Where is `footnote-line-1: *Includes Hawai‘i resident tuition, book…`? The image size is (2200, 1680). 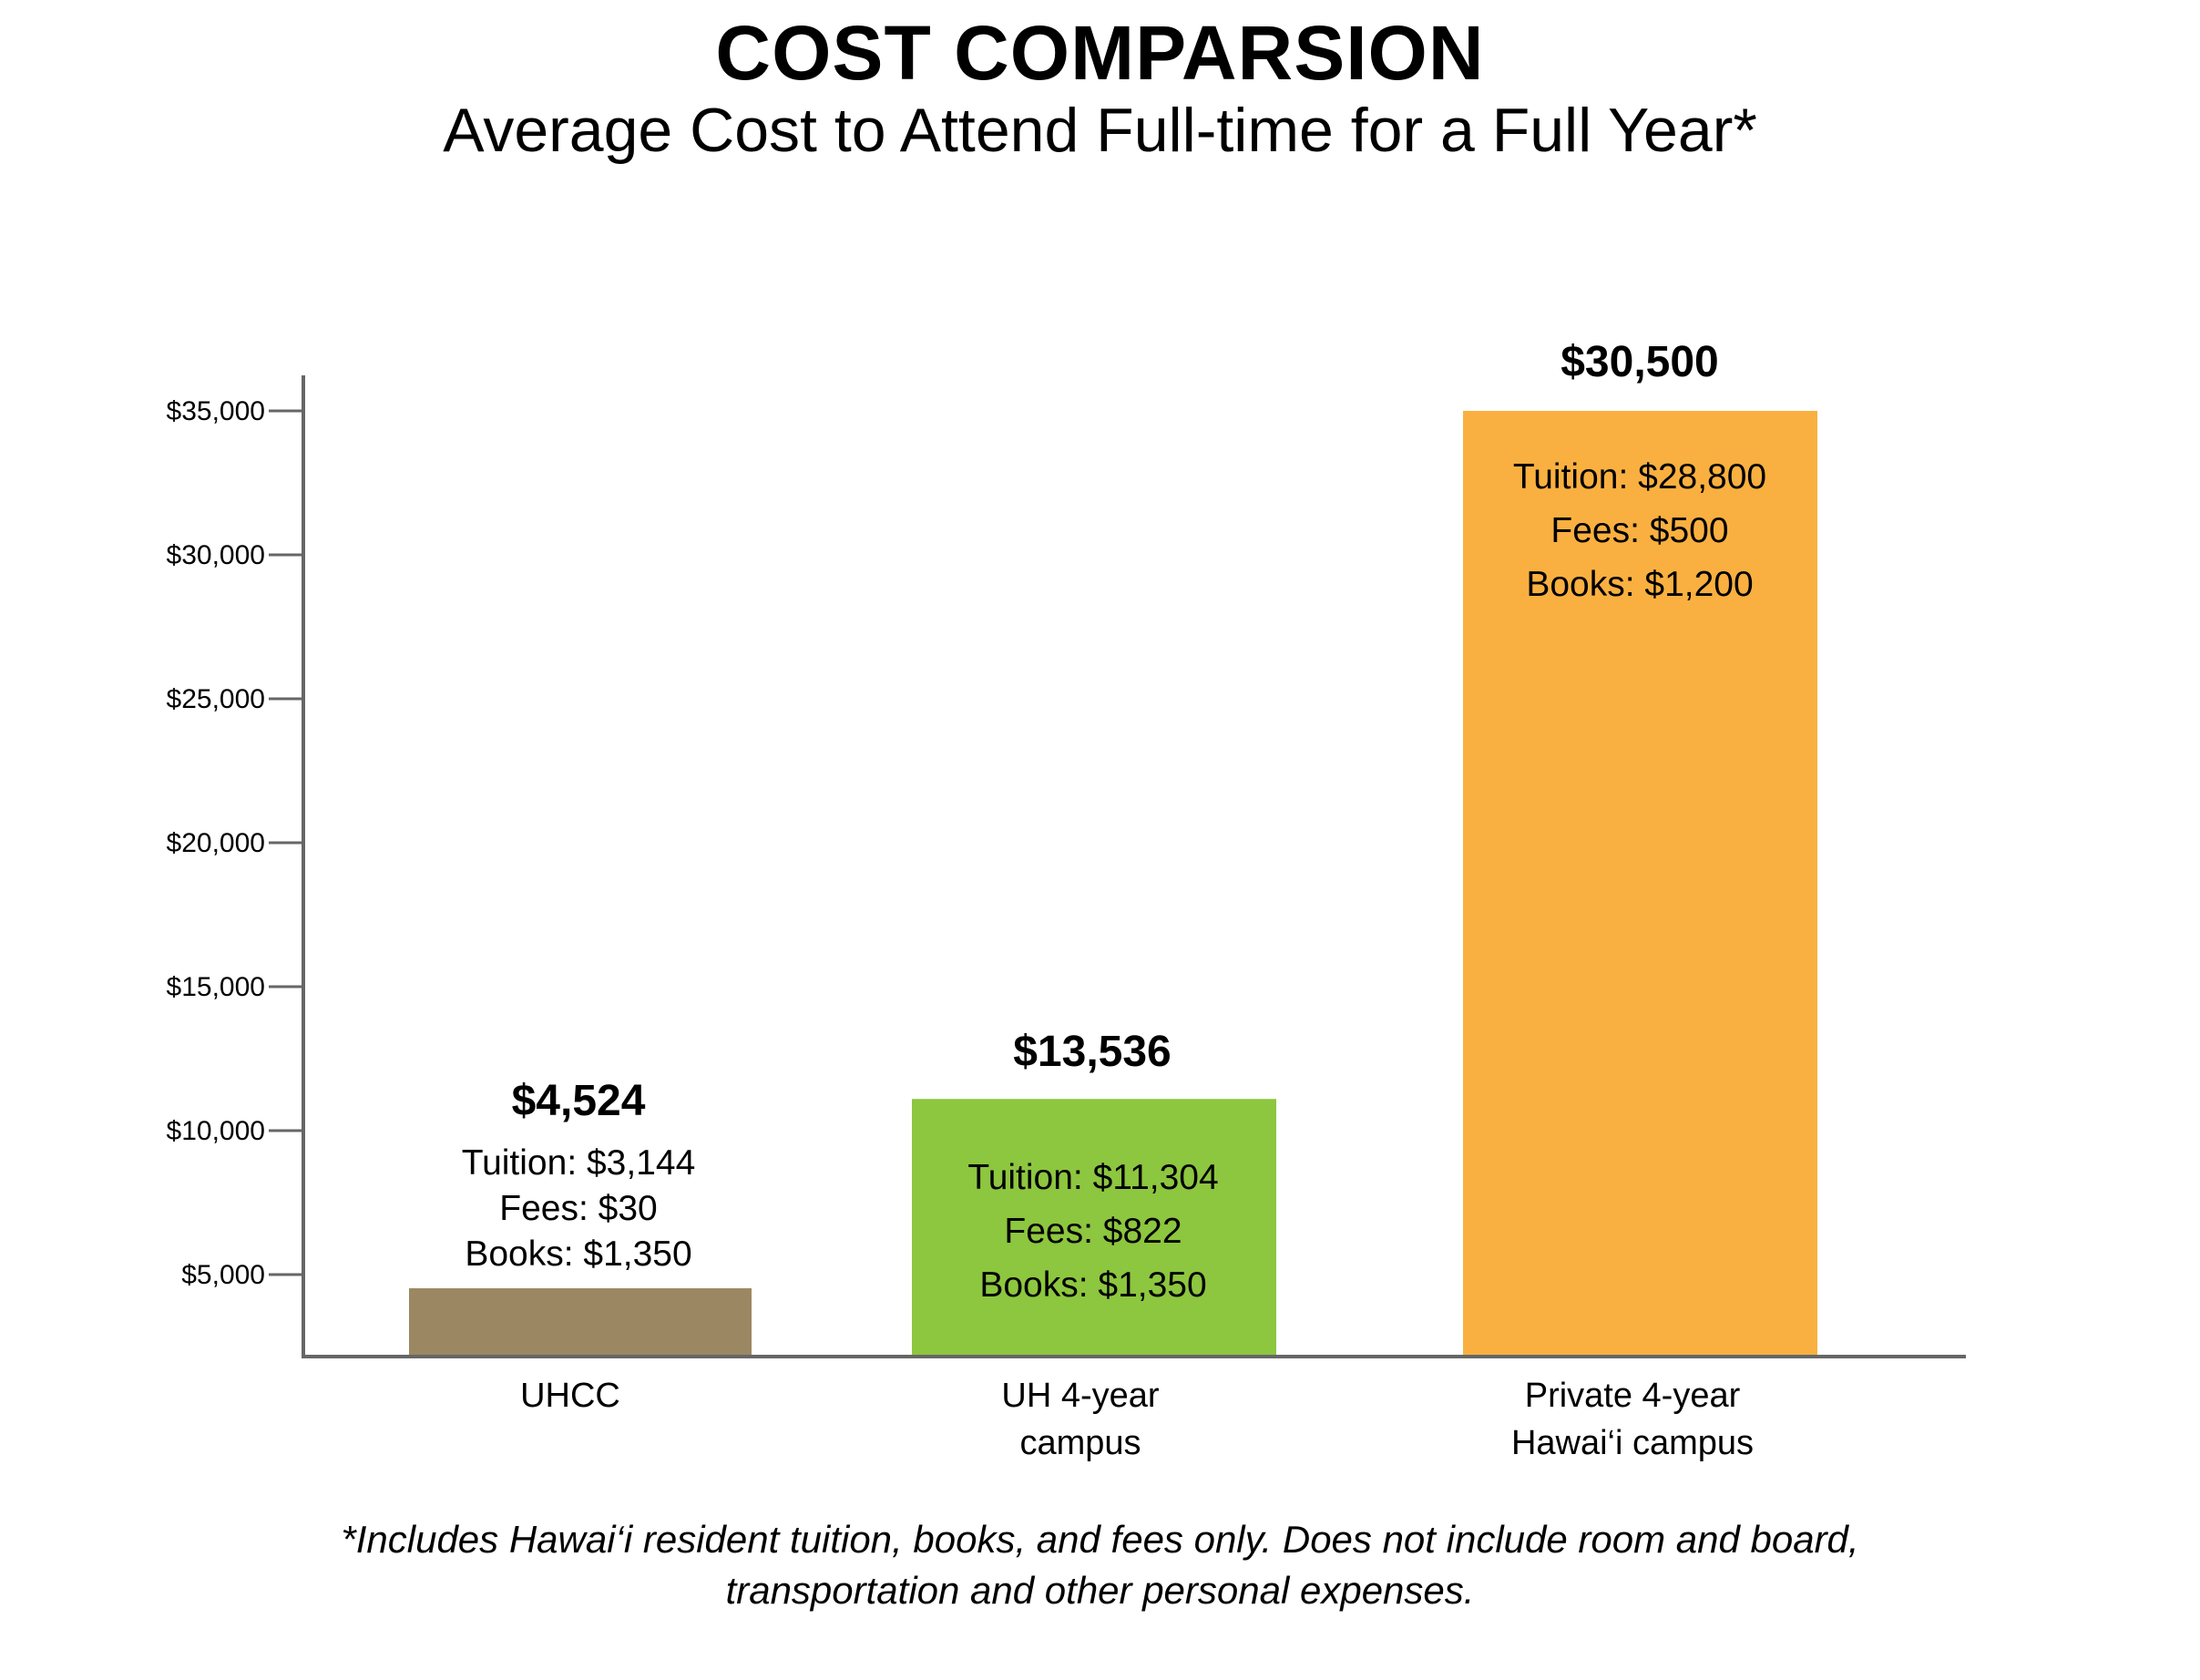
footnote-line-1: *Includes Hawai‘i resident tuition, book… is located at coordinates (1100, 1540).